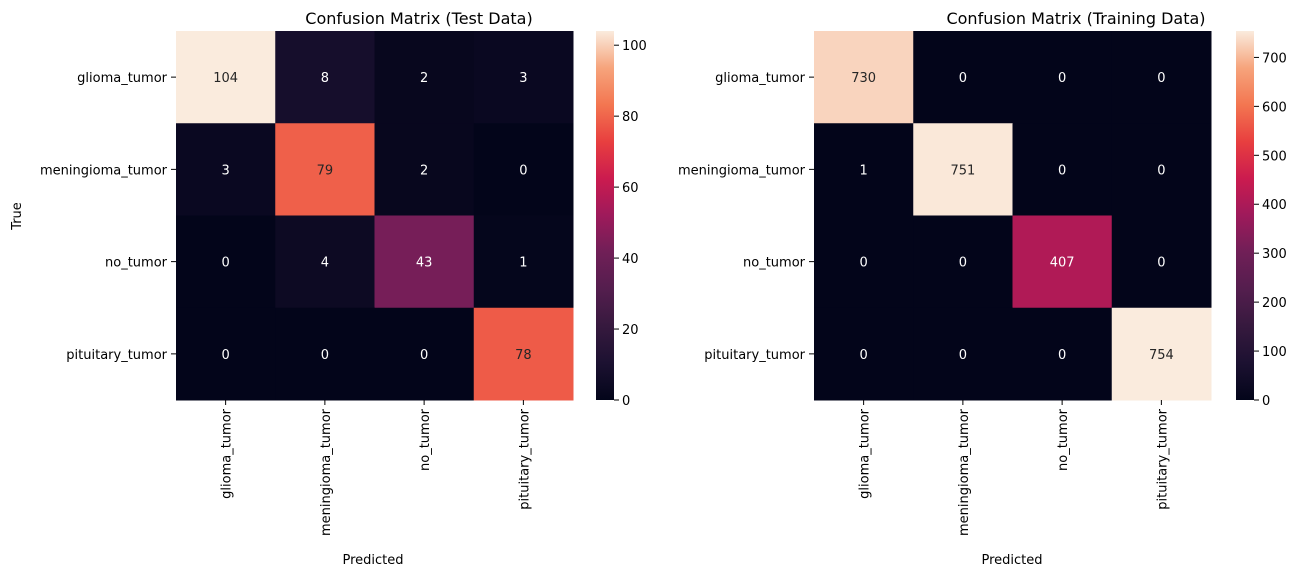 The height and width of the screenshot is (576, 1300). What do you see at coordinates (1274, 107) in the screenshot?
I see `colorbar-tick-label: 600` at bounding box center [1274, 107].